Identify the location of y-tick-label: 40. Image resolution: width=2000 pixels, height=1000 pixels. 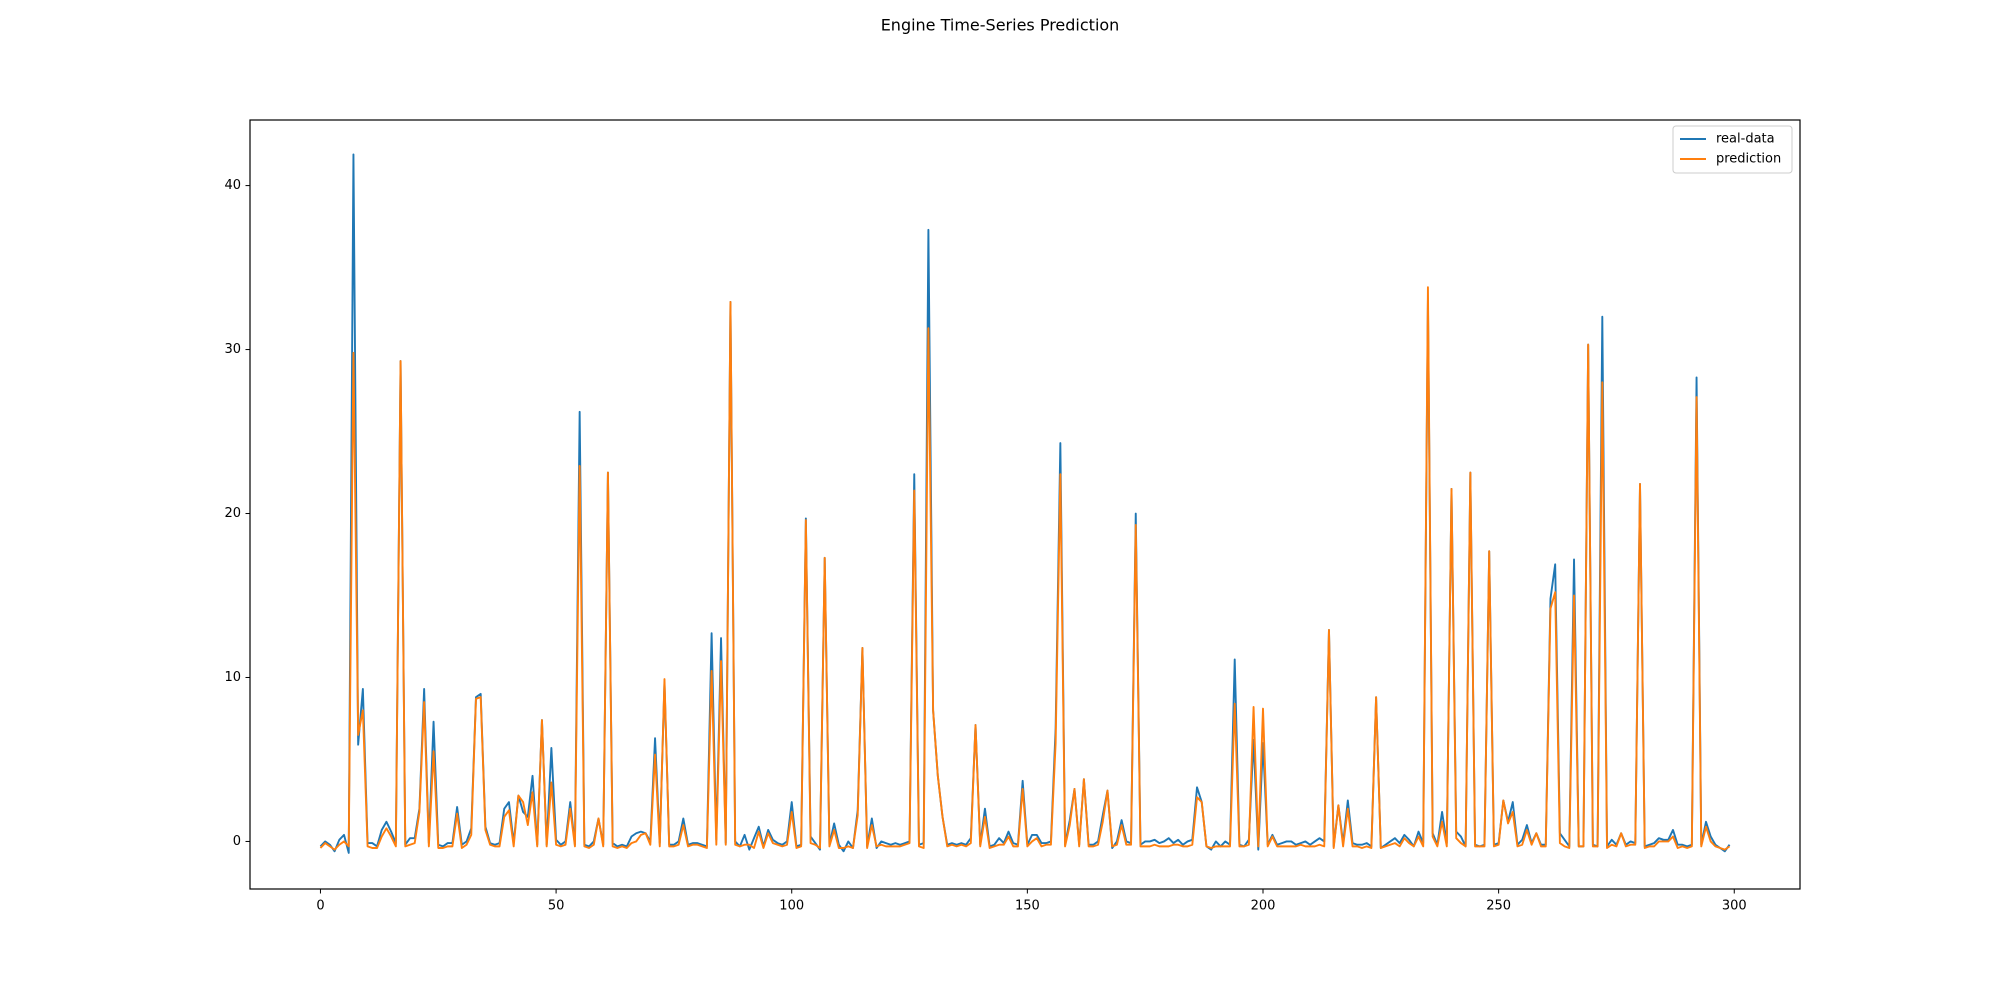
(232, 185).